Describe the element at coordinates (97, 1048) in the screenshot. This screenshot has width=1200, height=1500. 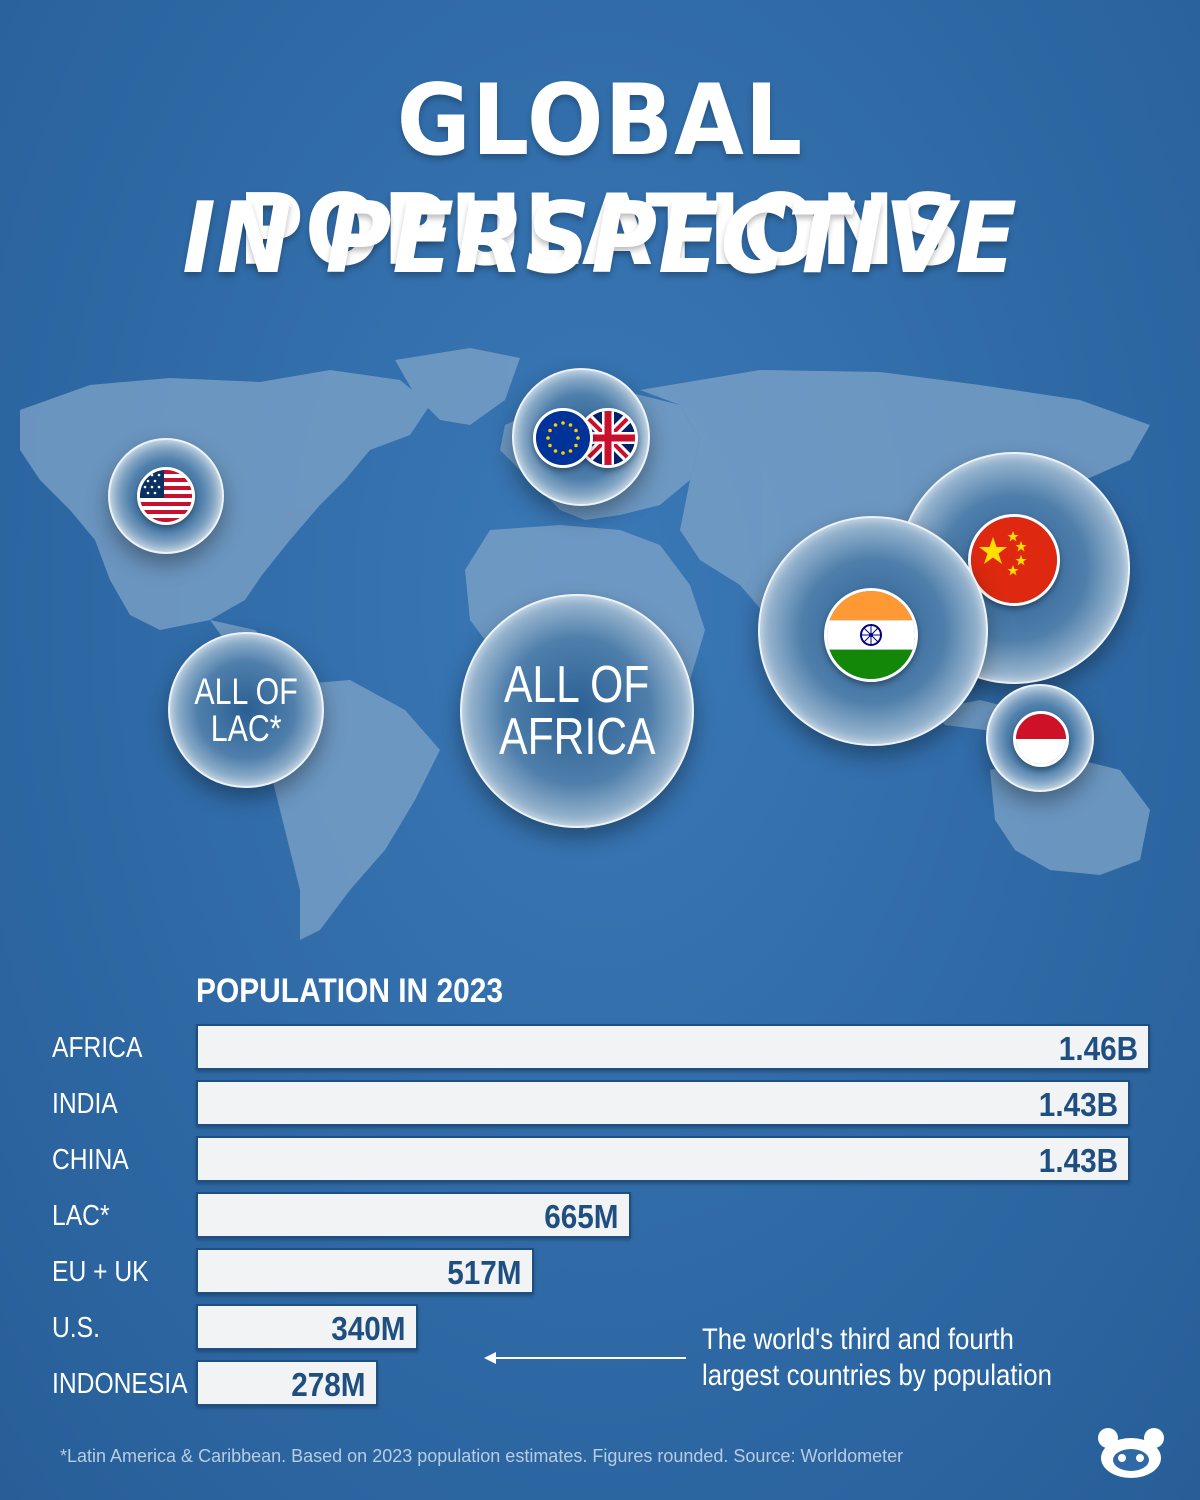
I see `category-label: AFRICA` at that location.